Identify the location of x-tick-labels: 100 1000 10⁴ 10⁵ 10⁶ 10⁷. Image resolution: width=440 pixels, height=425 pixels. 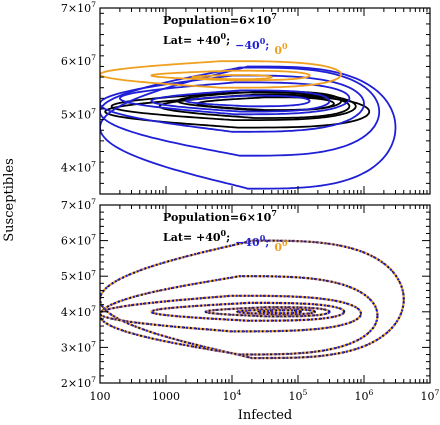
(265, 395).